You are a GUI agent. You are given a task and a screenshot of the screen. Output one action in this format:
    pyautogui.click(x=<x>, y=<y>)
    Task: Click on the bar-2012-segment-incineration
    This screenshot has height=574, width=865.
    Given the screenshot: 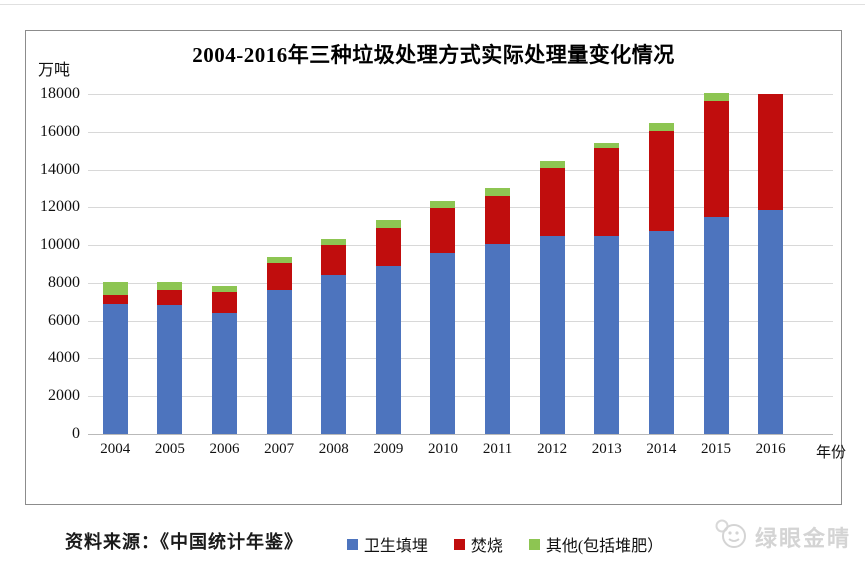 What is the action you would take?
    pyautogui.click(x=552, y=202)
    